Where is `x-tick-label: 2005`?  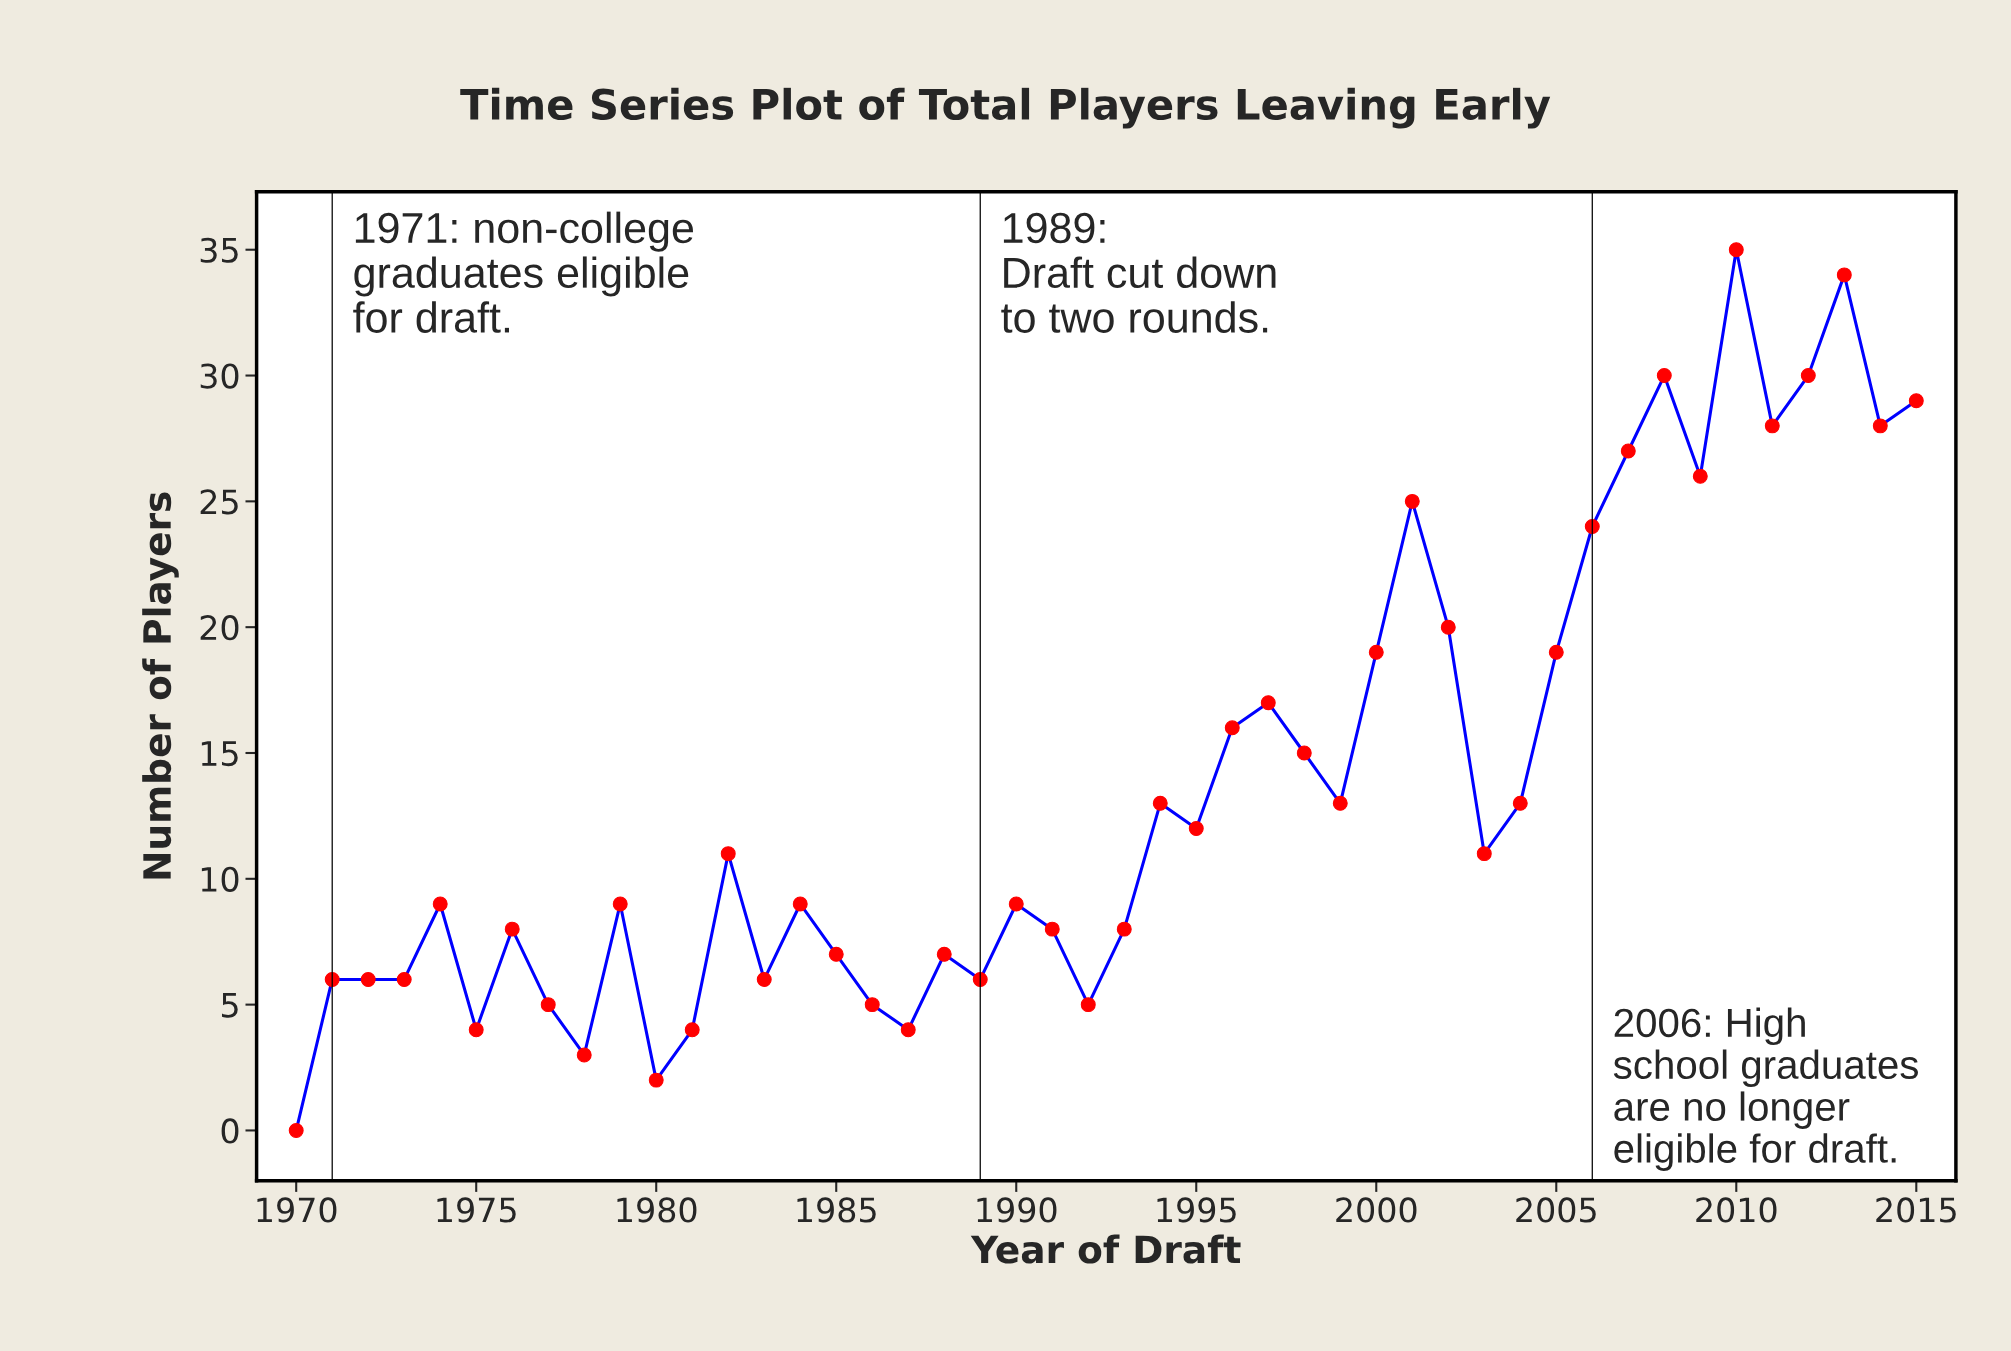 x-tick-label: 2005 is located at coordinates (1556, 1210).